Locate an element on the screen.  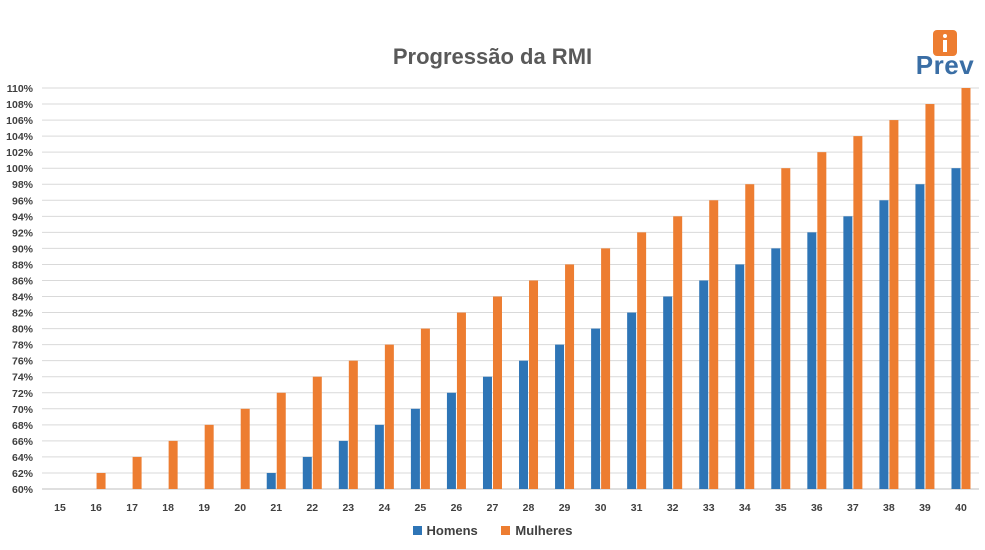
x-tick-label: 21 is located at coordinates (276, 508).